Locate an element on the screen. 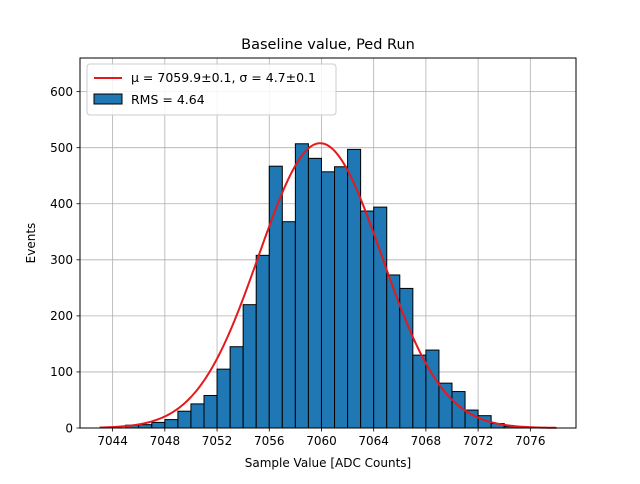 The image size is (640, 484). legend-fit-label: μ = 7059.9±0.1, σ = 4.7±0.1 is located at coordinates (223, 77).